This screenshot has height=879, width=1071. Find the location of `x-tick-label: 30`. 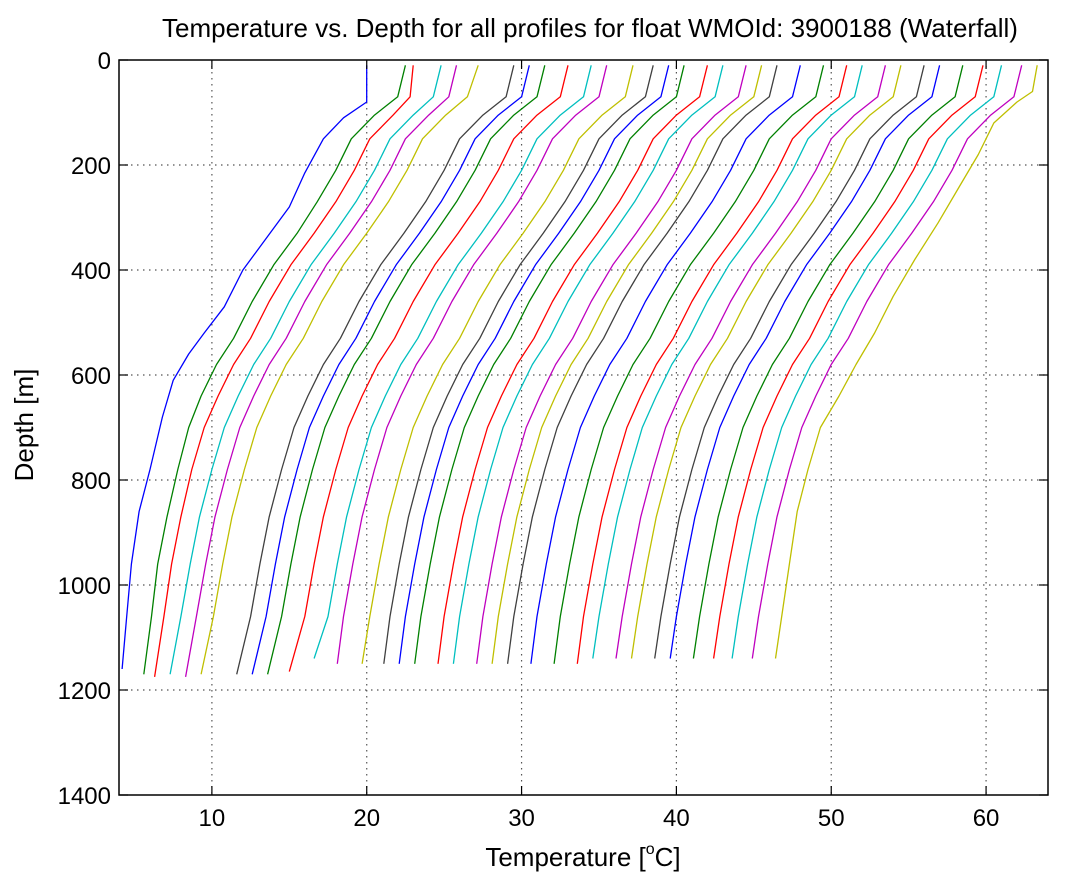

x-tick-label: 30 is located at coordinates (521, 818).